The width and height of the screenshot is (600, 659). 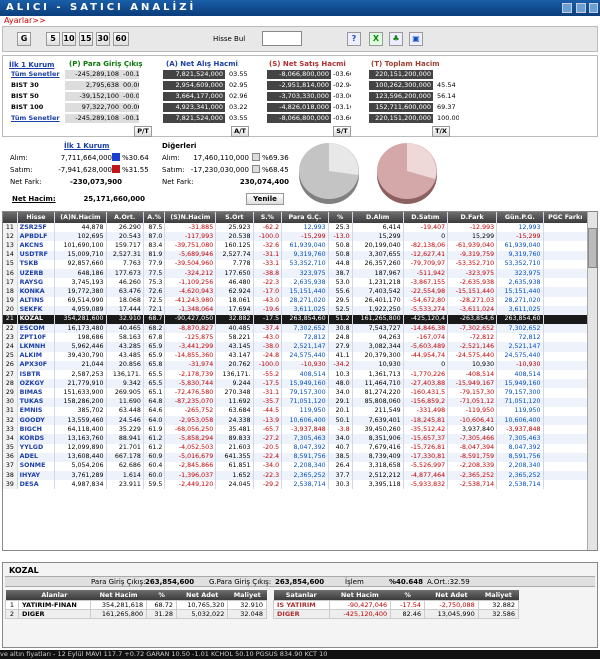 What do you see at coordinates (53, 39) in the screenshot?
I see `period-5-button: 5` at bounding box center [53, 39].